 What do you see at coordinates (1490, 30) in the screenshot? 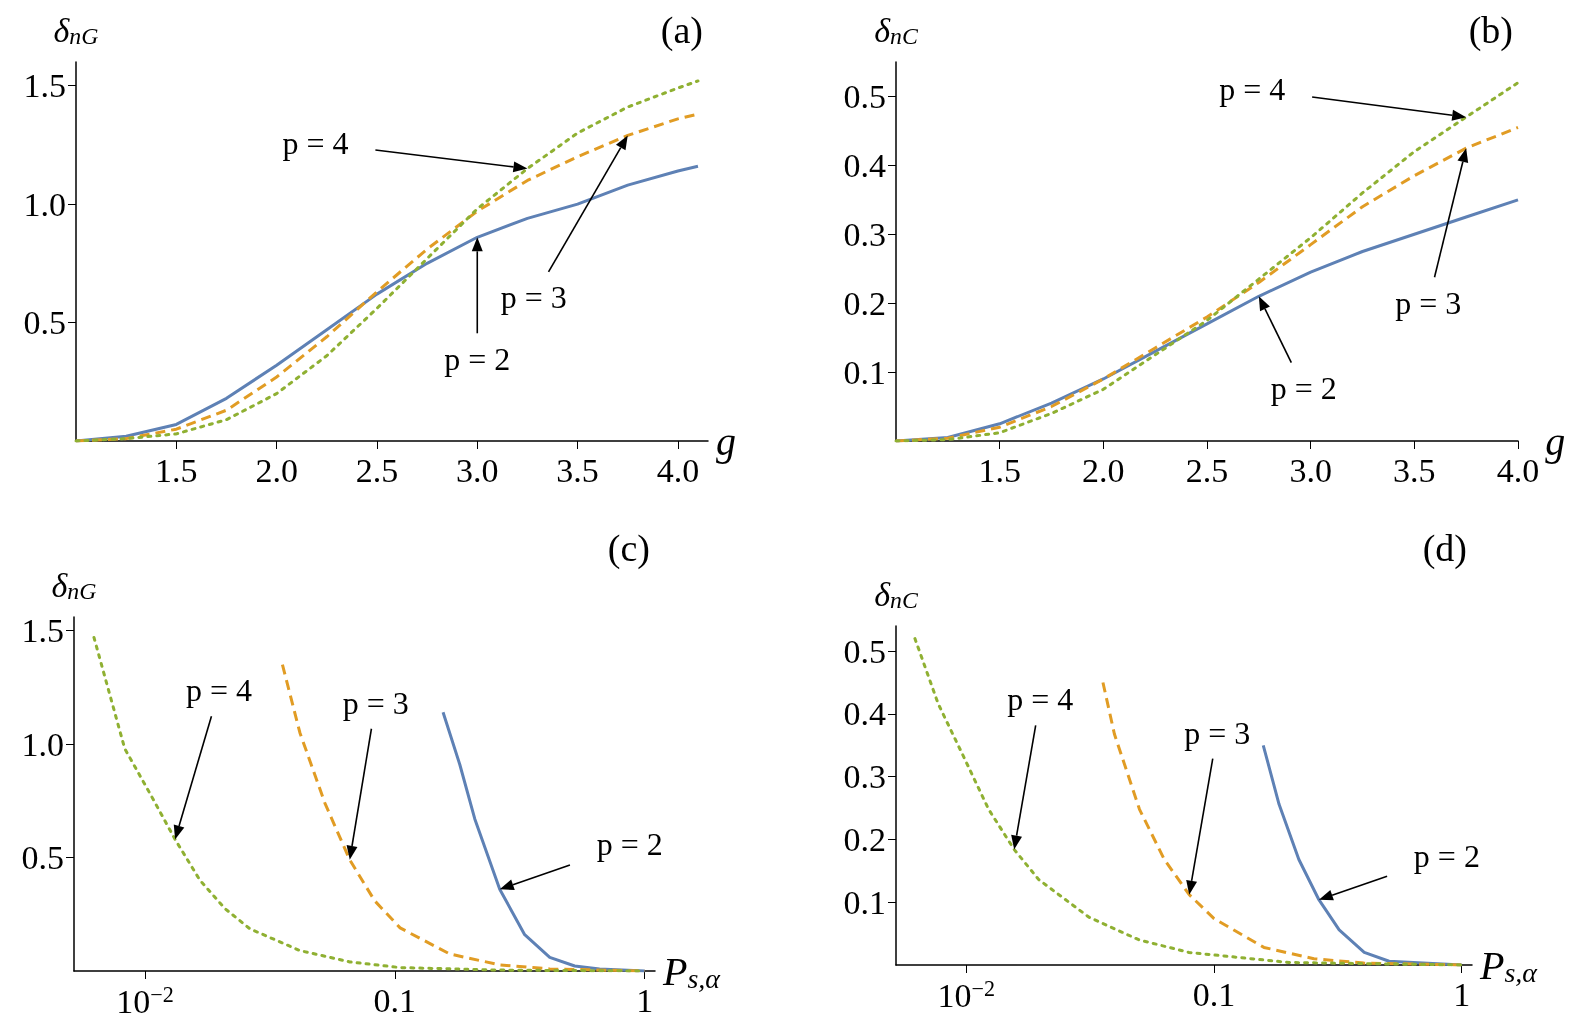
I see `chart-title: (b)` at bounding box center [1490, 30].